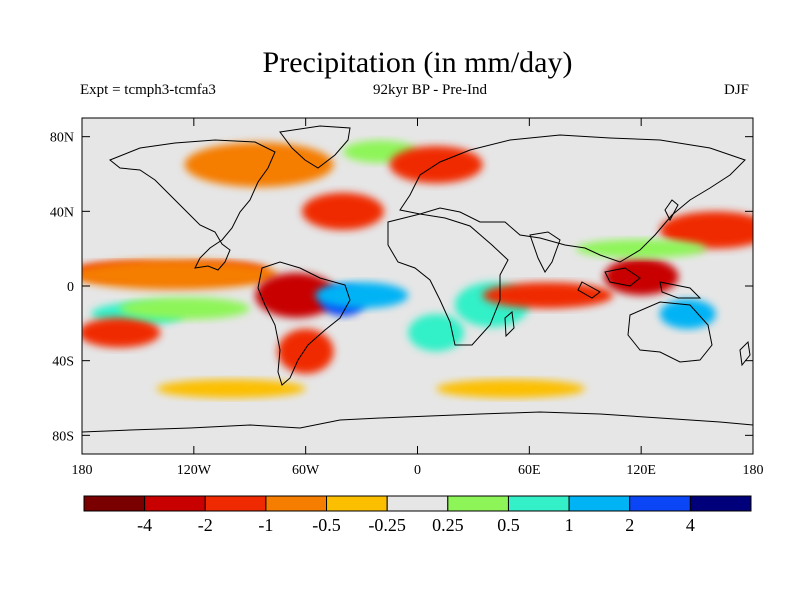  Describe the element at coordinates (306, 470) in the screenshot. I see `x-tick-label: 60W` at that location.